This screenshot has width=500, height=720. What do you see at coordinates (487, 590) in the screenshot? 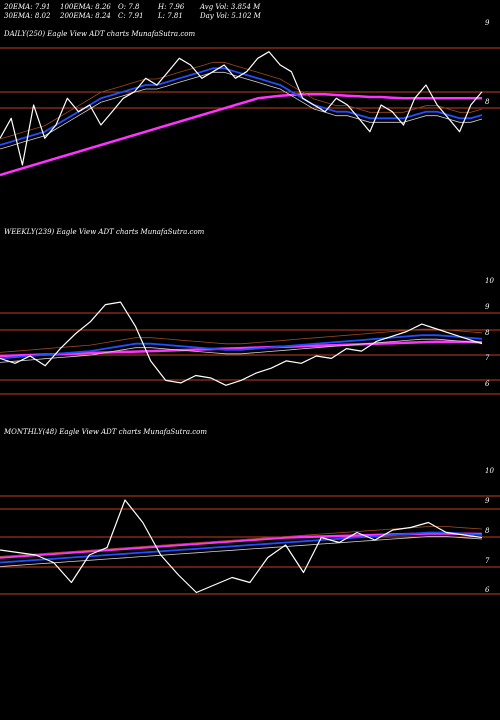
I see `monthly-y-tick-label: 6` at bounding box center [487, 590].